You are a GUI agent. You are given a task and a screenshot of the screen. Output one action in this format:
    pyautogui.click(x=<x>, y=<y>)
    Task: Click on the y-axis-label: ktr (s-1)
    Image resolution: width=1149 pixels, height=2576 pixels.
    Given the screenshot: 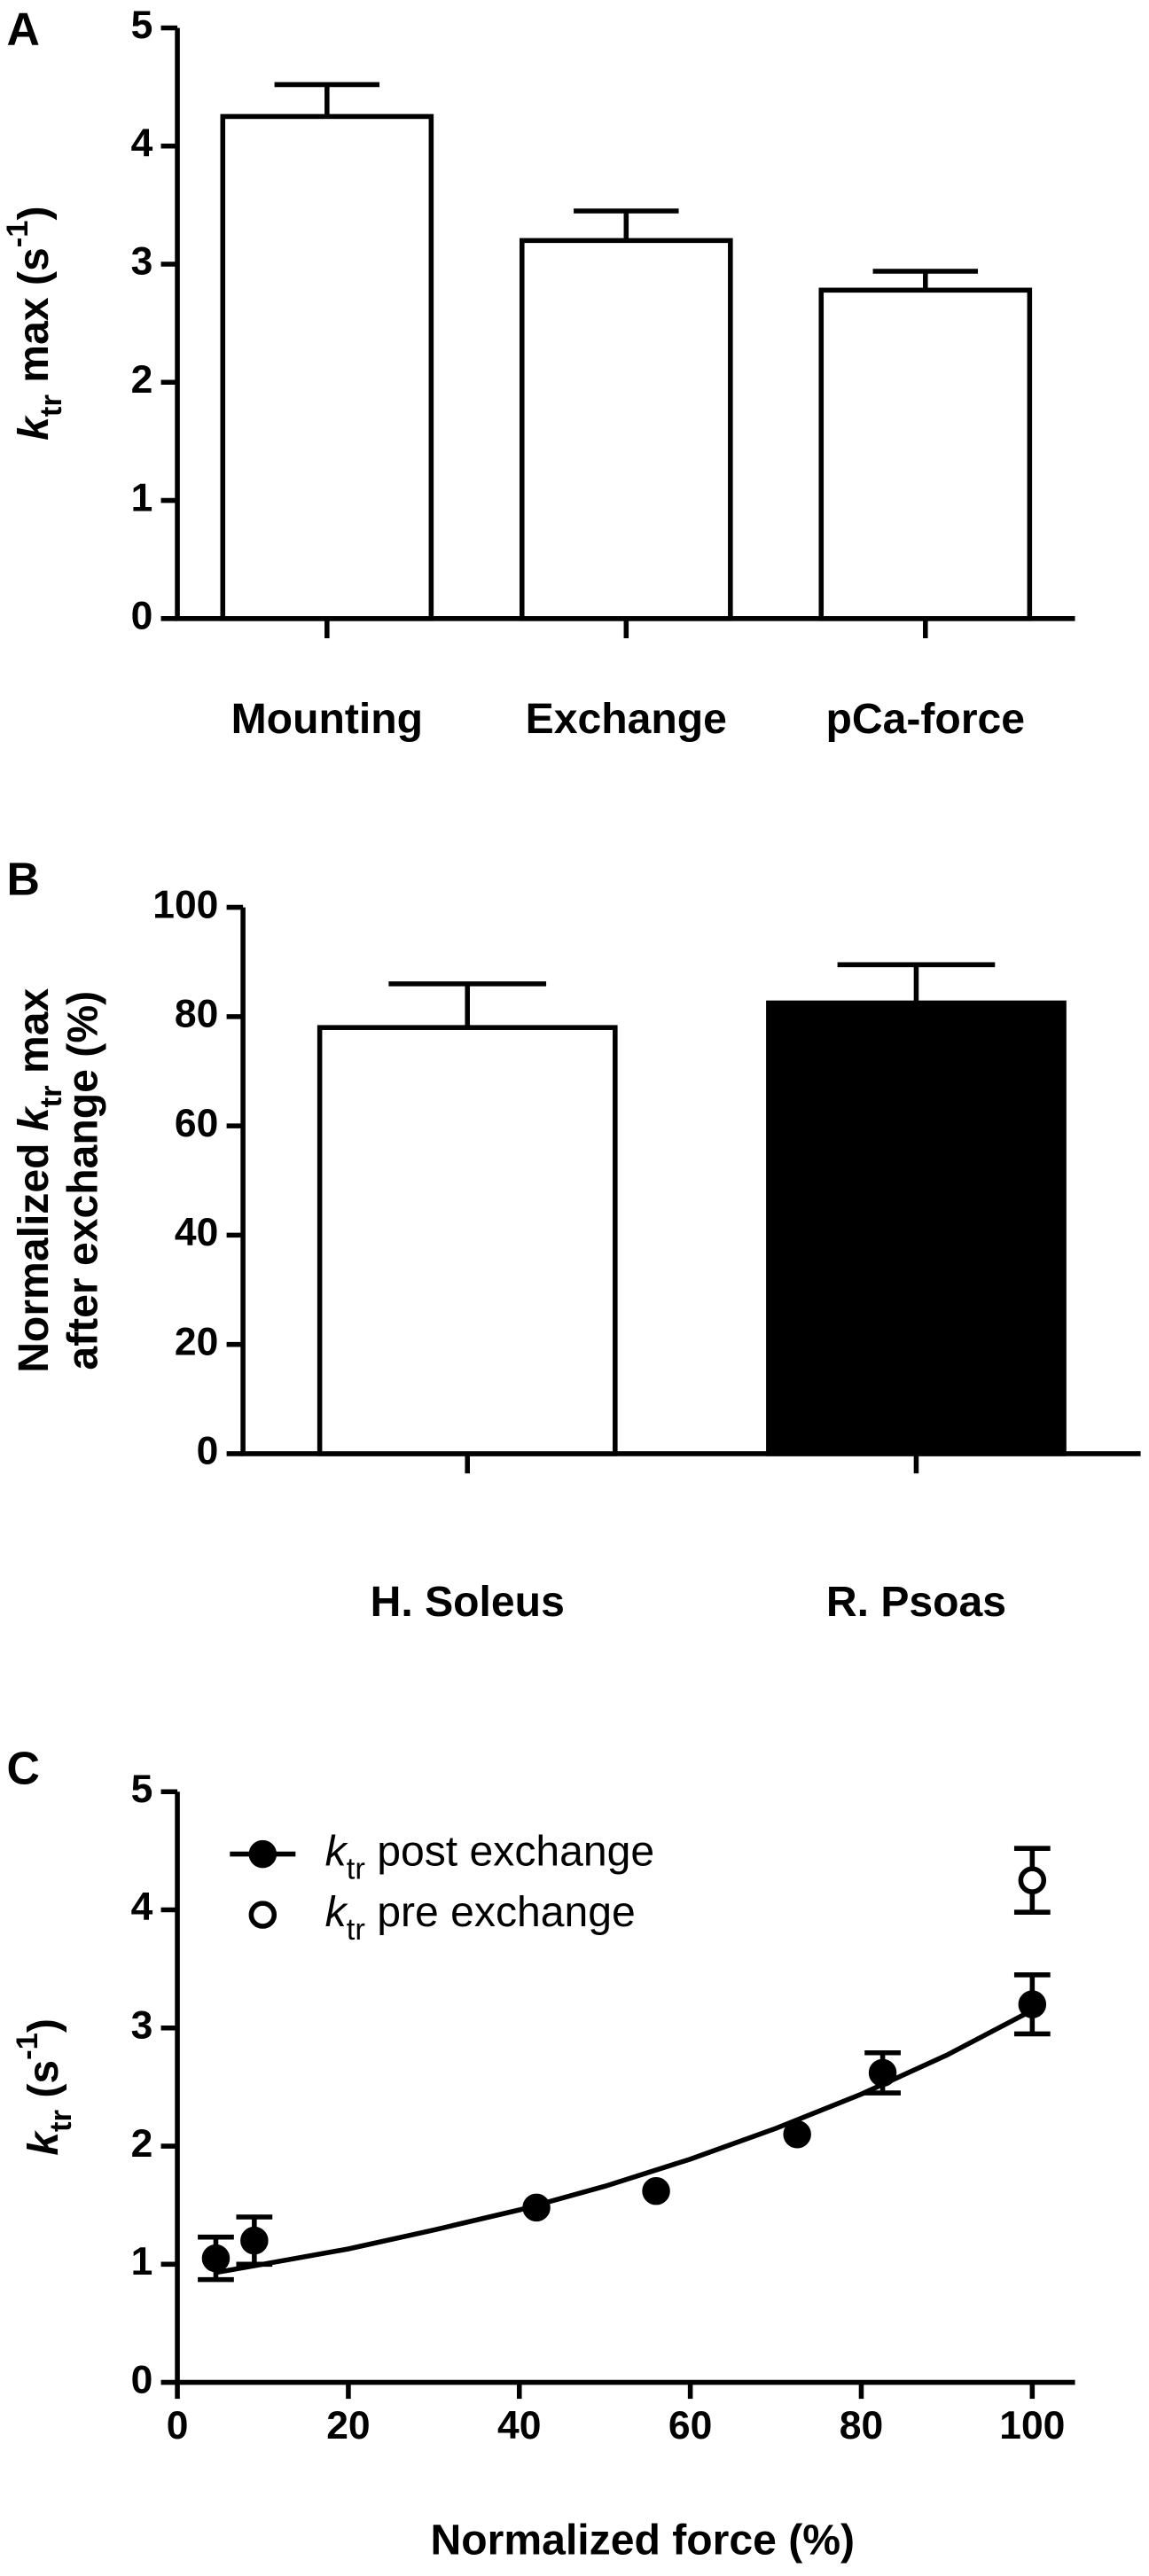 What is the action you would take?
    pyautogui.click(x=44, y=2087)
    